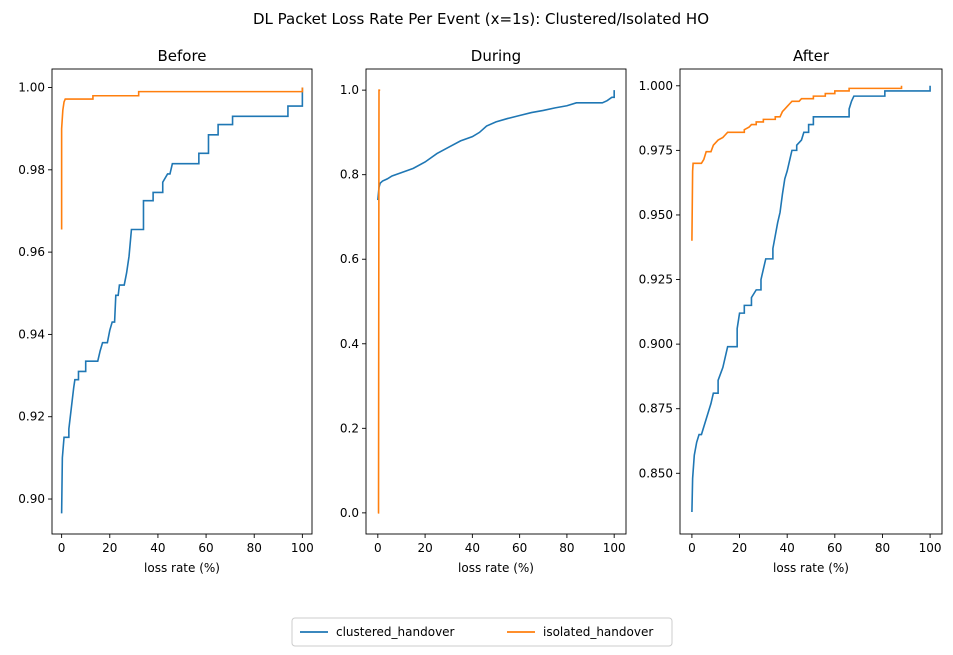 The height and width of the screenshot is (655, 953). I want to click on y-tick-label: 0.975, so click(656, 150).